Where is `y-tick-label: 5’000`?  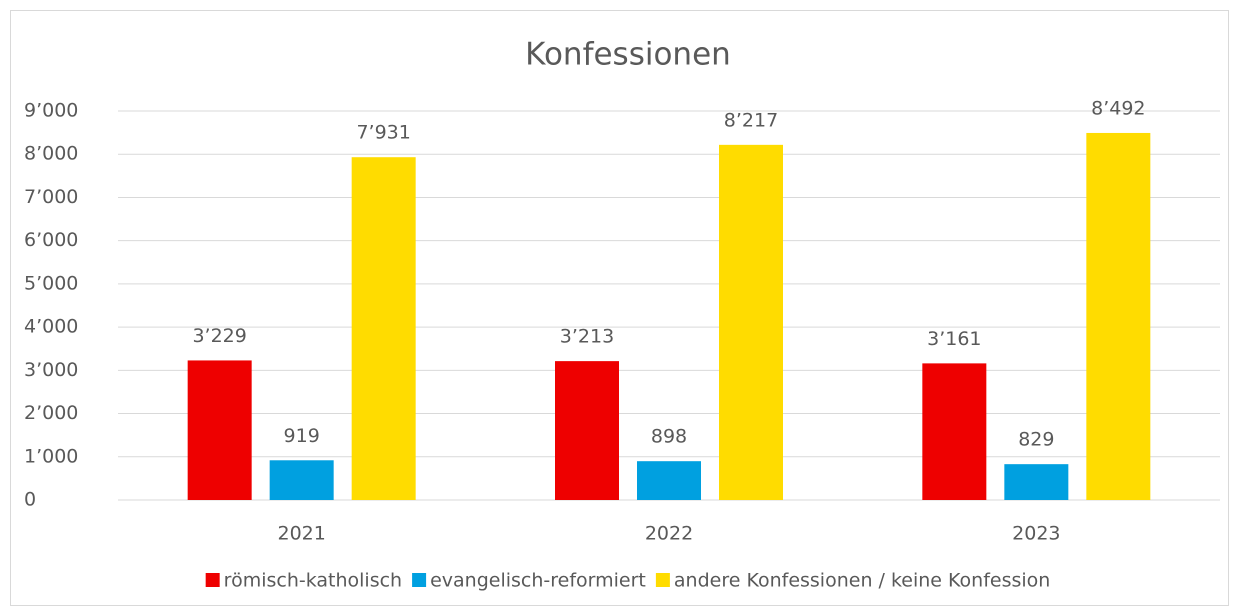
y-tick-label: 5’000 is located at coordinates (51, 283).